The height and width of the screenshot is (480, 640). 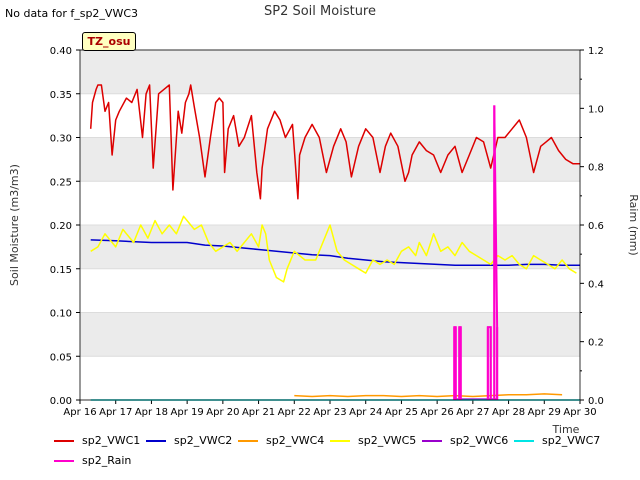 What do you see at coordinates (437, 412) in the screenshot?
I see `x-tick-label: Apr 26` at bounding box center [437, 412].